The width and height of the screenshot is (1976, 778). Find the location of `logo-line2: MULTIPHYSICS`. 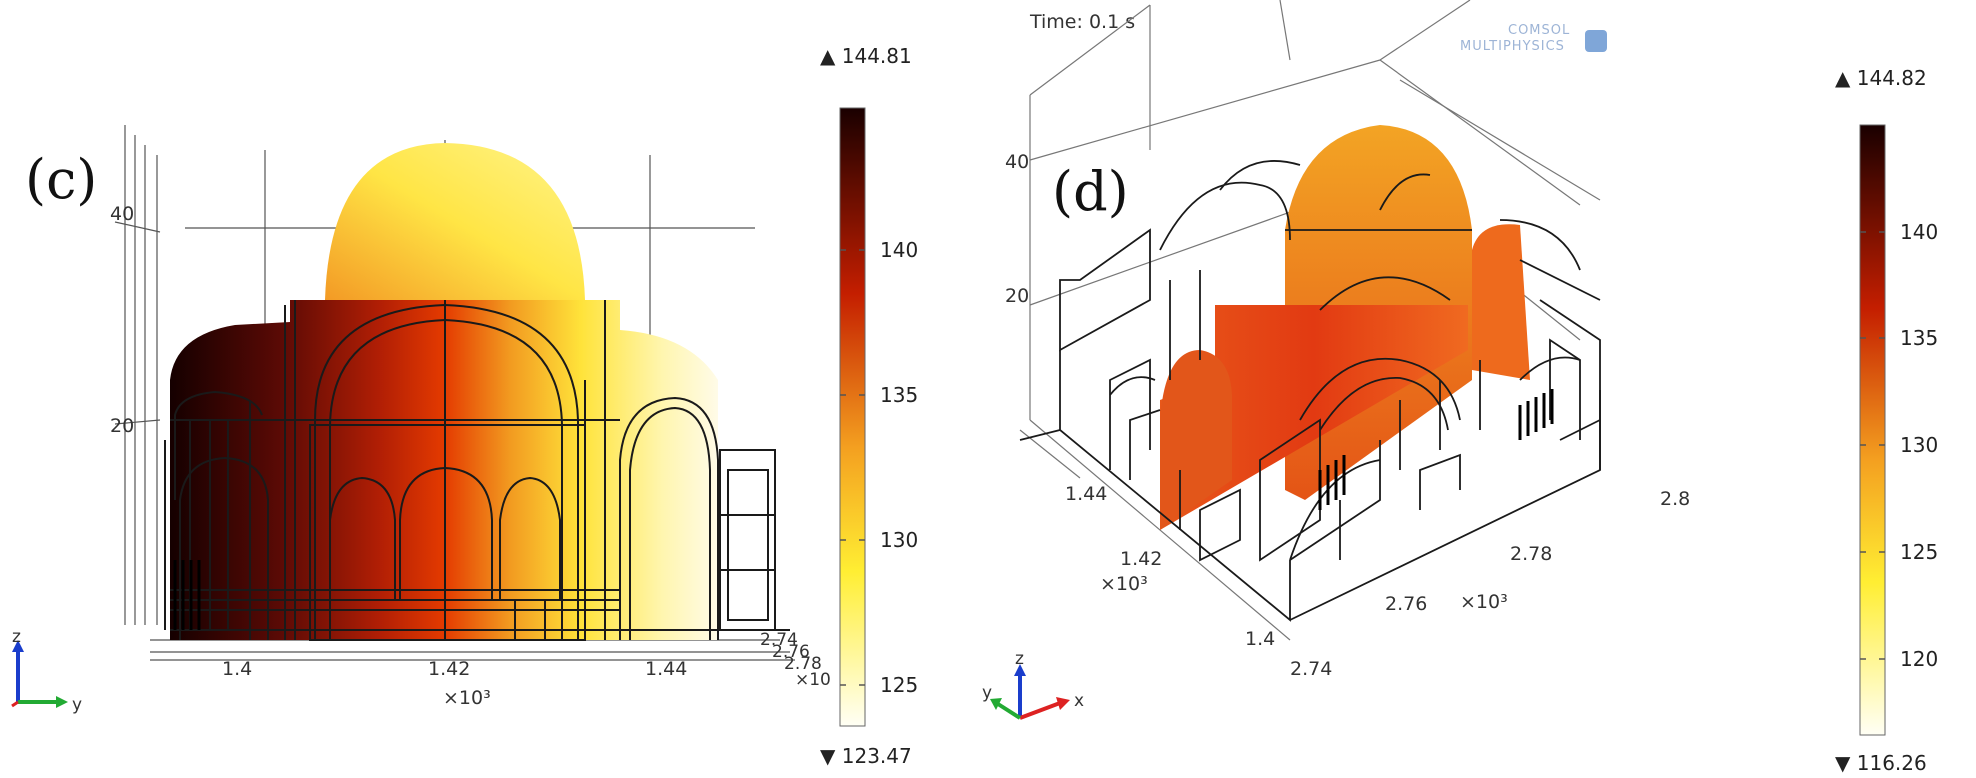

logo-line2: MULTIPHYSICS is located at coordinates (1512, 46).